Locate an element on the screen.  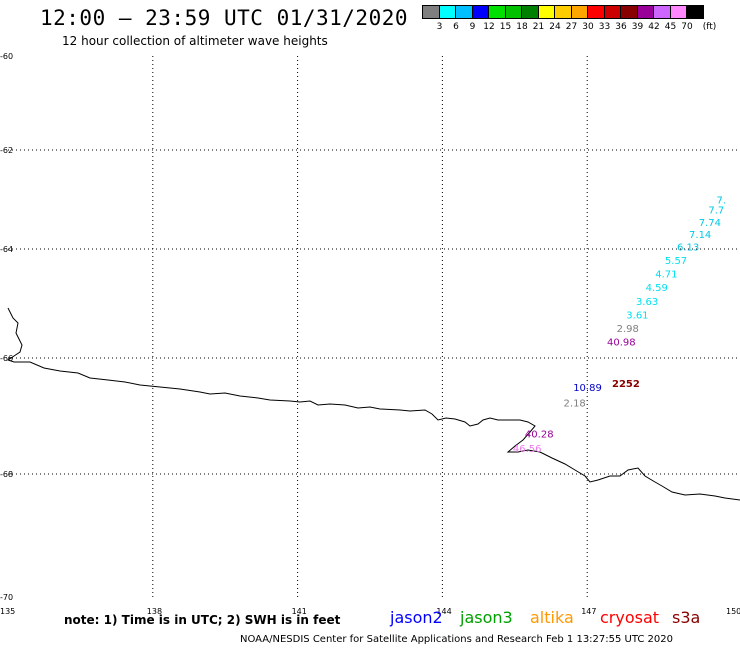
satellite-jason3: jason3 is located at coordinates (486, 617).